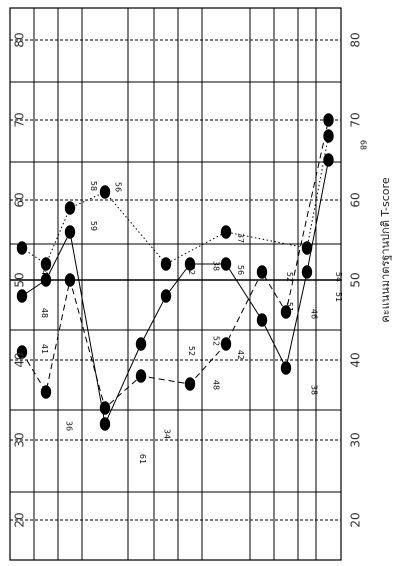  What do you see at coordinates (314, 314) in the screenshot?
I see `data-label-21: 46` at bounding box center [314, 314].